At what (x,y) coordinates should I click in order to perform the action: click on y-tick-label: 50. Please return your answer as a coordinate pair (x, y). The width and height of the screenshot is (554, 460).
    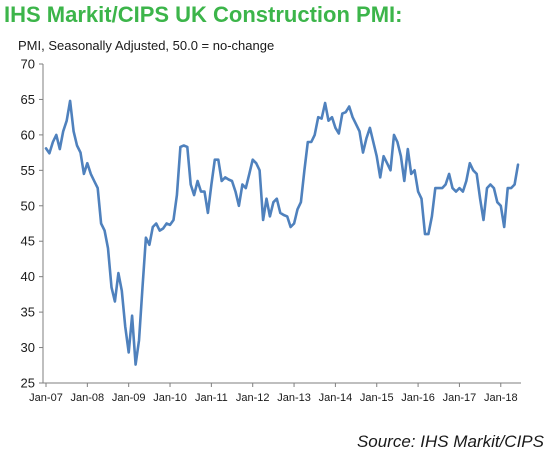
    Looking at the image, I should click on (28, 205).